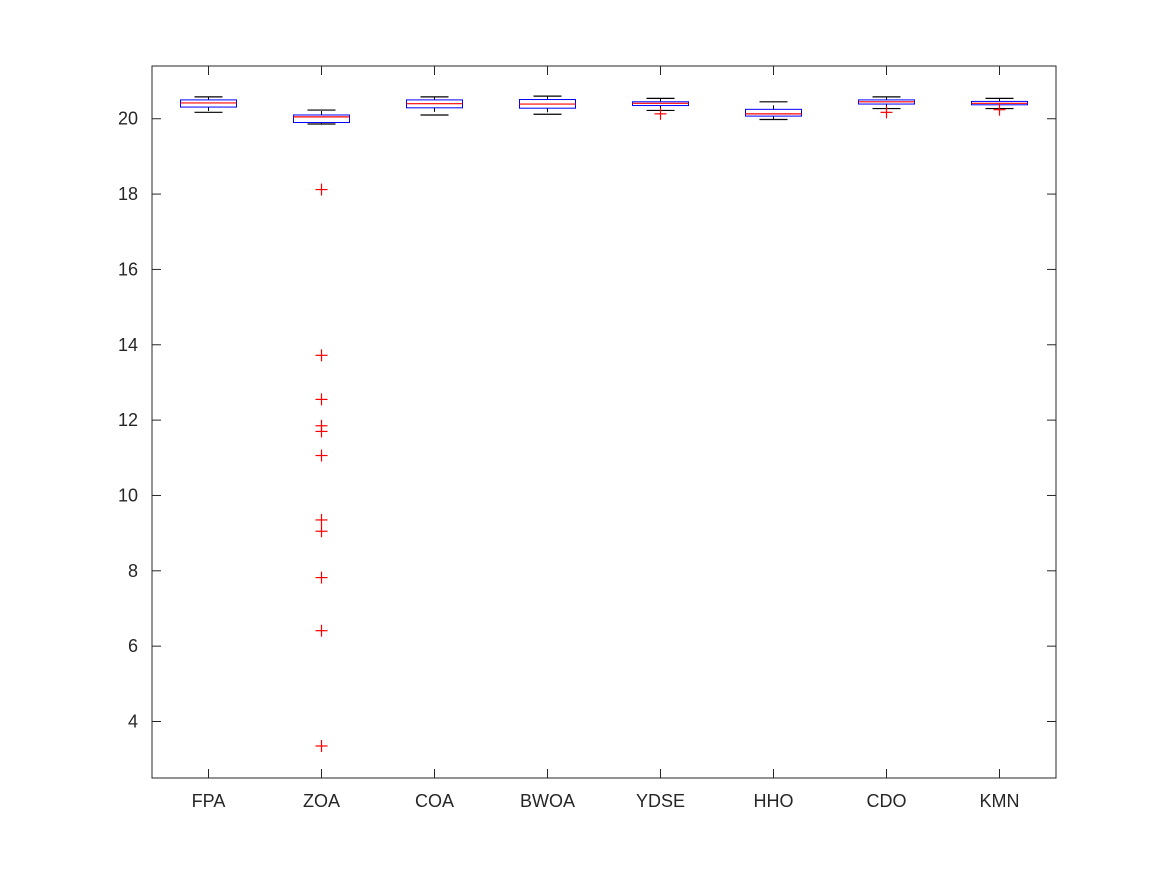 This screenshot has width=1167, height=875. Describe the element at coordinates (774, 801) in the screenshot. I see `x-tick-label: HHO` at that location.